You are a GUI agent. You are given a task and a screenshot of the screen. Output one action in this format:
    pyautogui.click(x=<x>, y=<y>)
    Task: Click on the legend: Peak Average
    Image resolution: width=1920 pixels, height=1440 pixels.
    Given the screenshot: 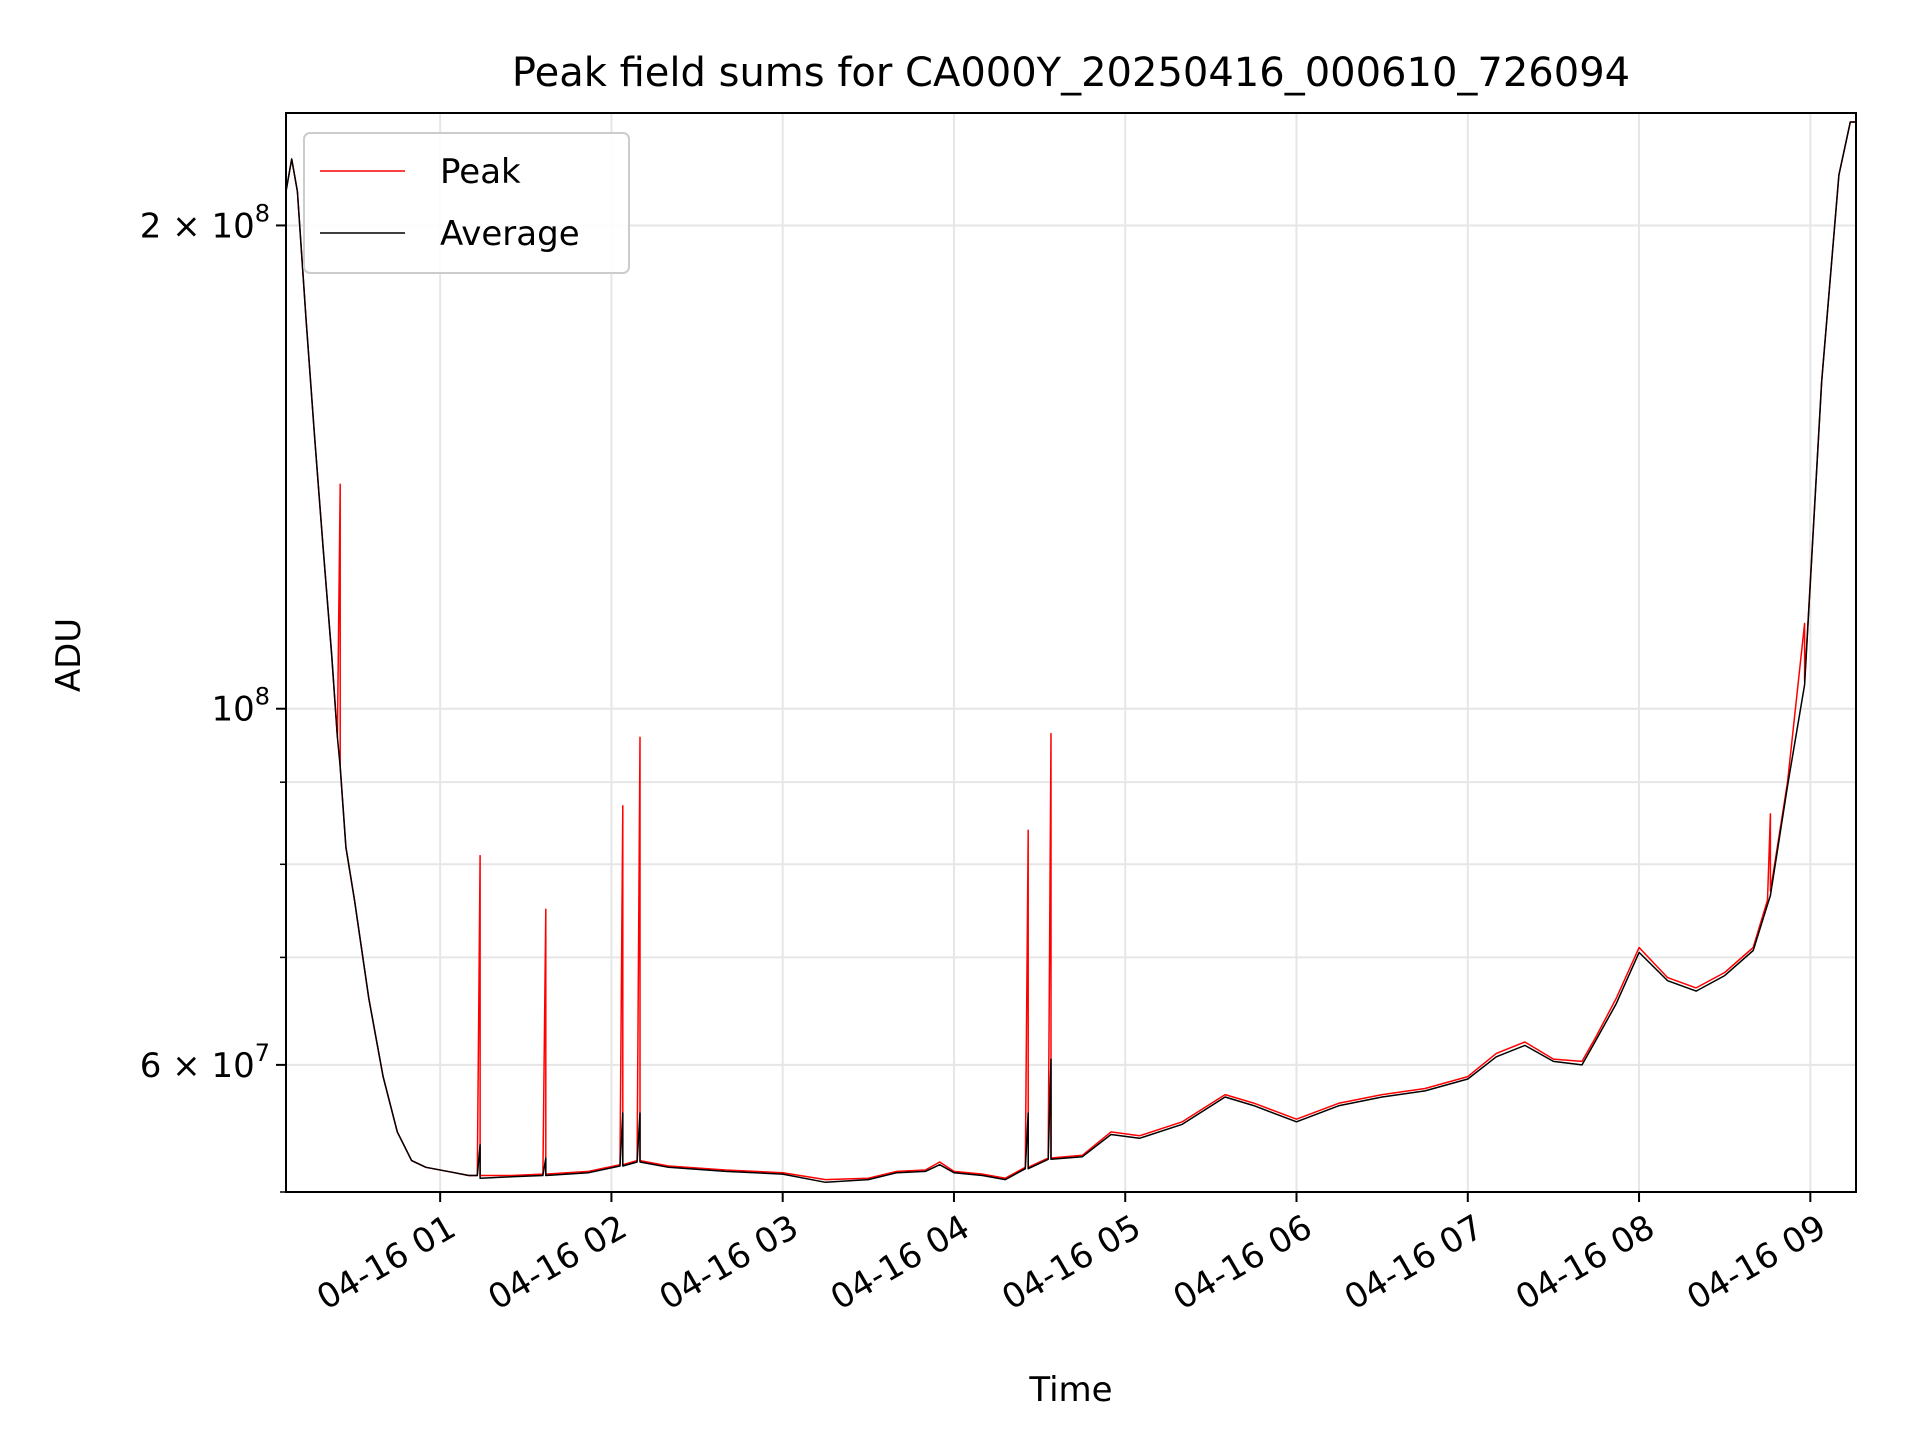 What is the action you would take?
    pyautogui.click(x=466, y=203)
    